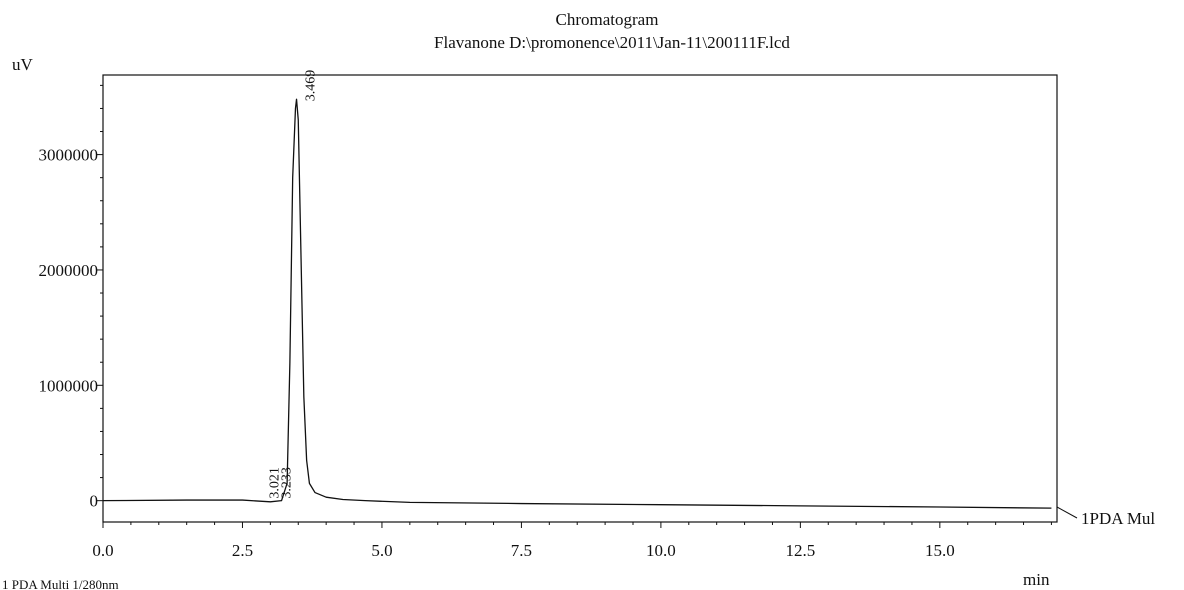  What do you see at coordinates (800, 550) in the screenshot?
I see `x-tick-label: 12.5` at bounding box center [800, 550].